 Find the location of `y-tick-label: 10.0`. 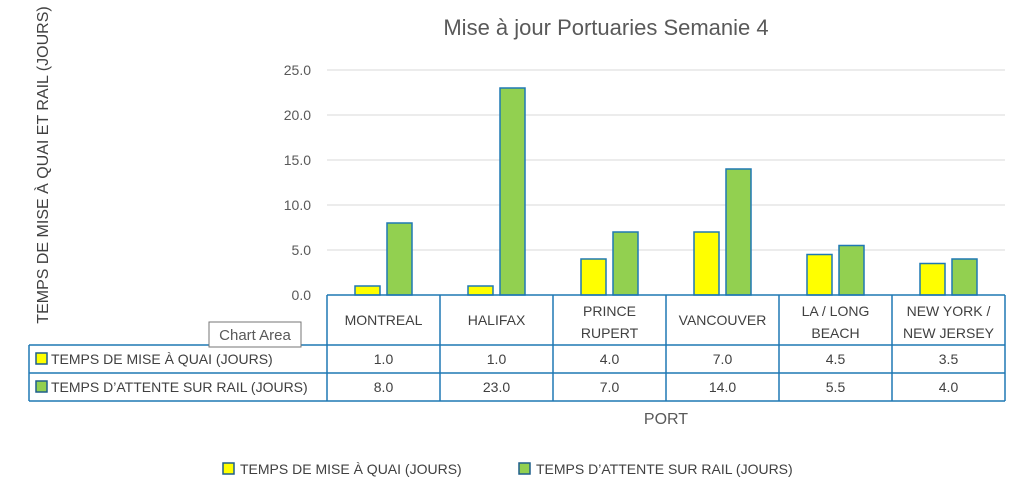

y-tick-label: 10.0 is located at coordinates (297, 205).